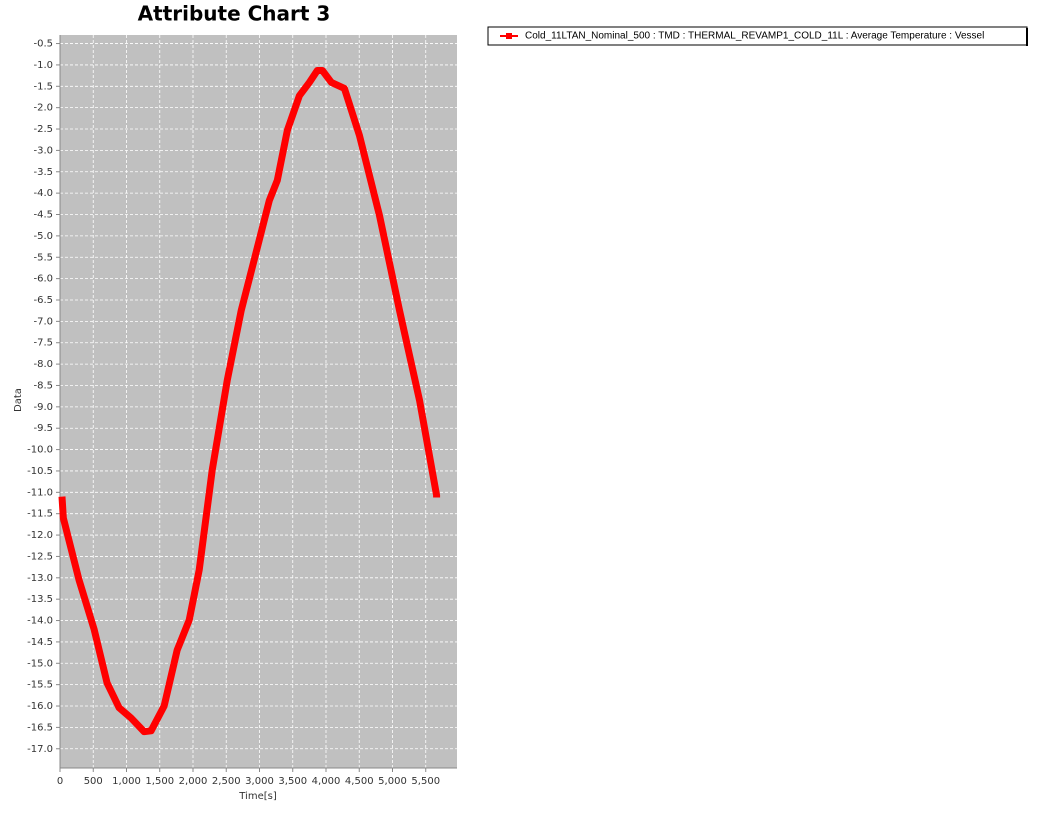  I want to click on y-tick-label: -3.5, so click(43, 172).